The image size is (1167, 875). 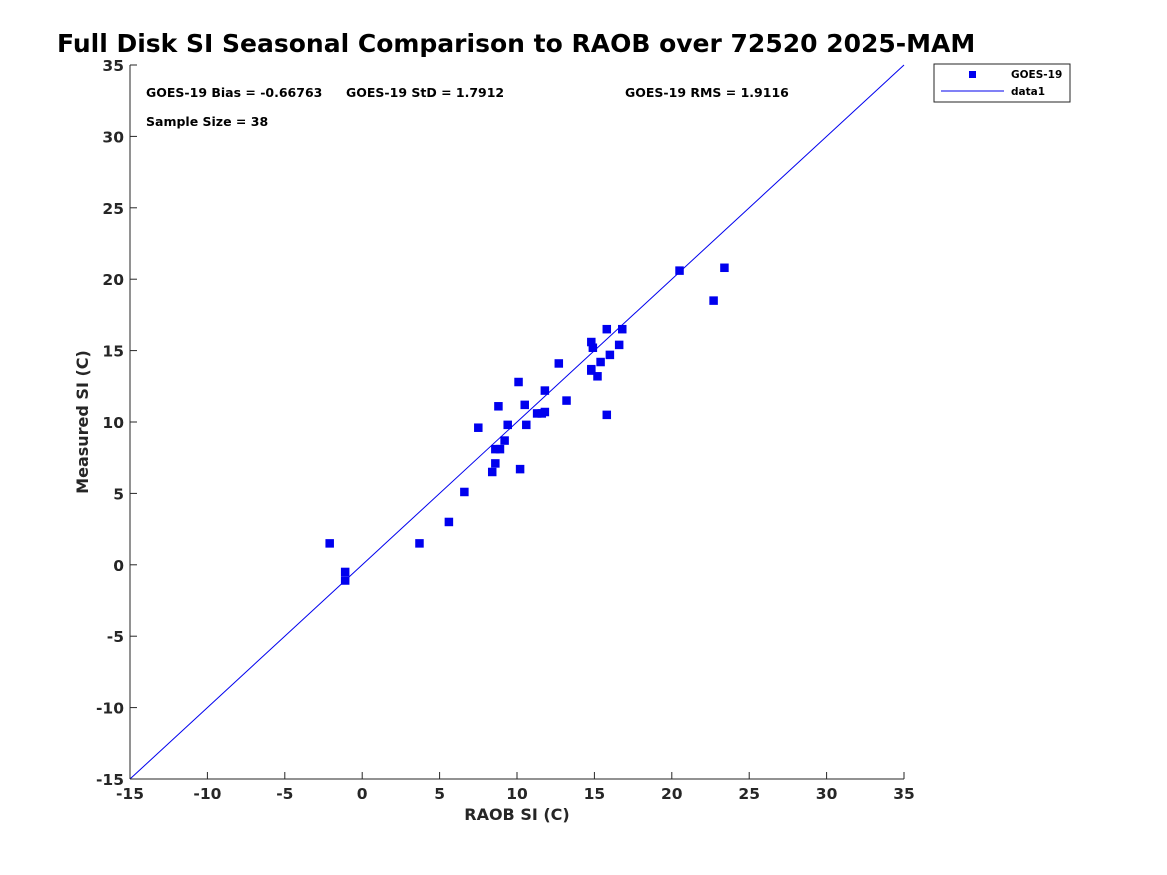 I want to click on y-tick-label: 0, so click(x=118, y=566).